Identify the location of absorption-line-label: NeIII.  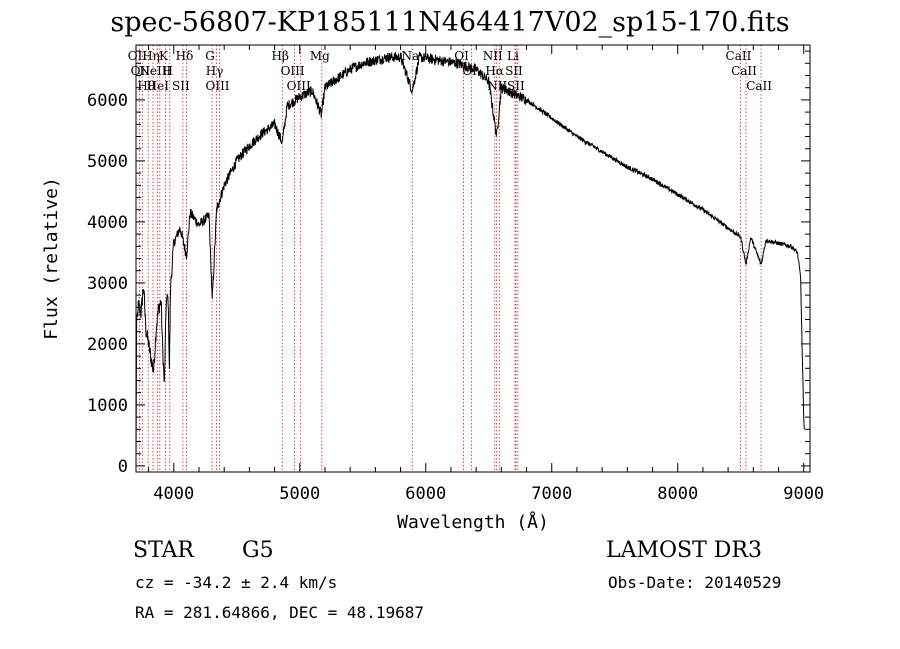
(155, 71).